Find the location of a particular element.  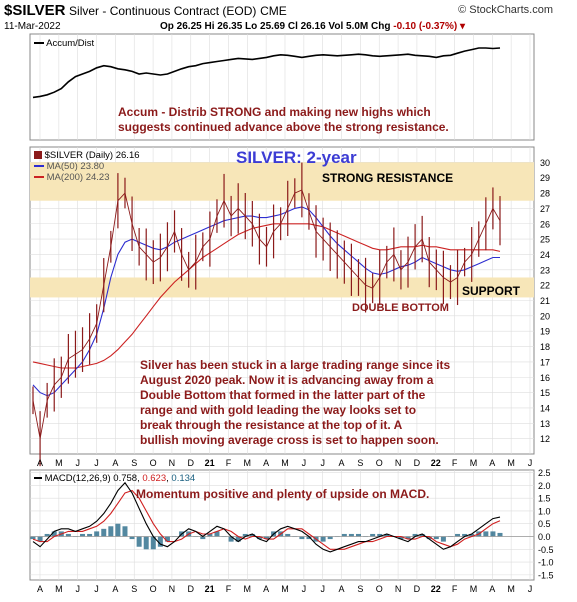

price-tick-label: 12 is located at coordinates (545, 439).